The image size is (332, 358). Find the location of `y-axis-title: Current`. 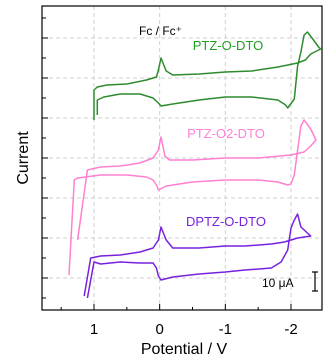

y-axis-title: Current is located at coordinates (23, 158).